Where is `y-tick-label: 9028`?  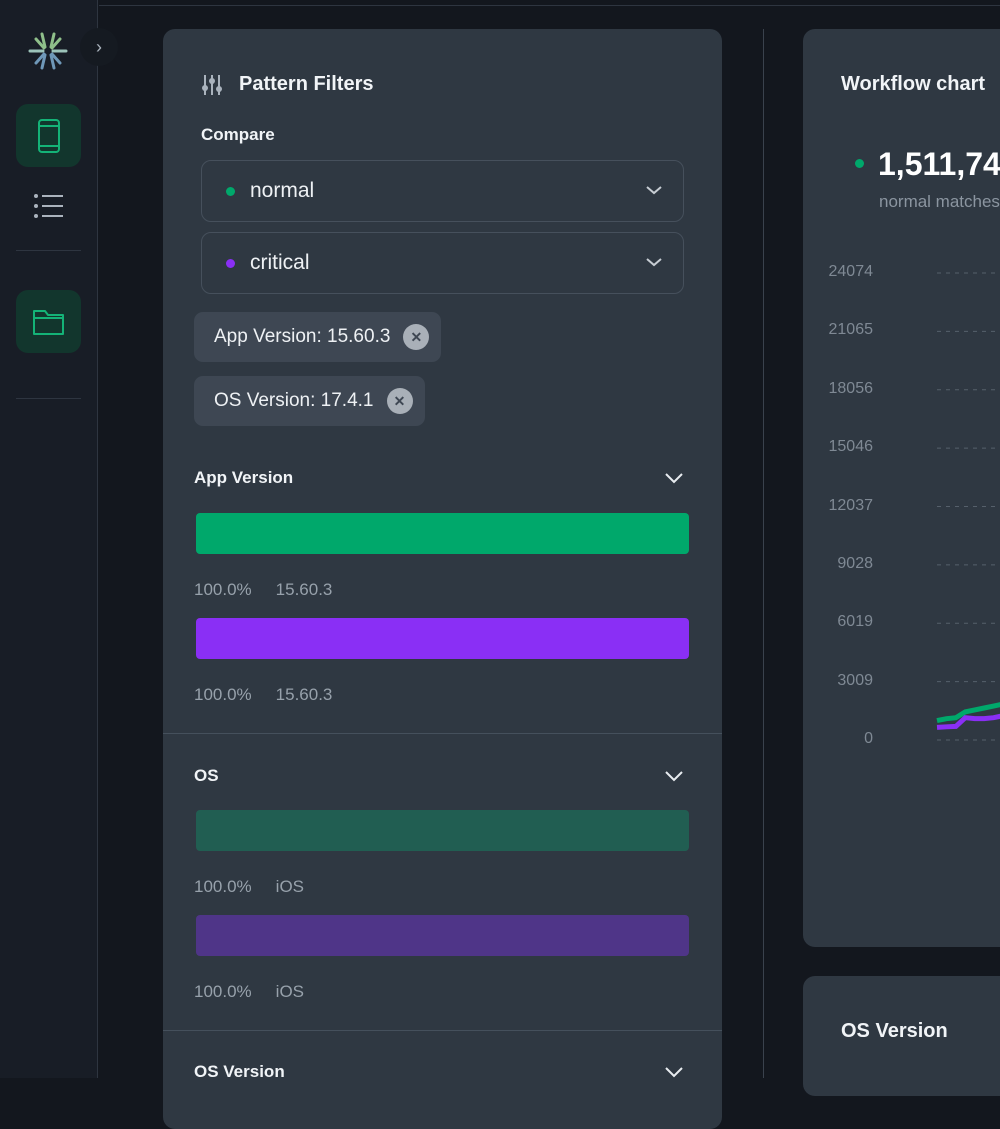
y-tick-label: 9028 is located at coordinates (855, 563).